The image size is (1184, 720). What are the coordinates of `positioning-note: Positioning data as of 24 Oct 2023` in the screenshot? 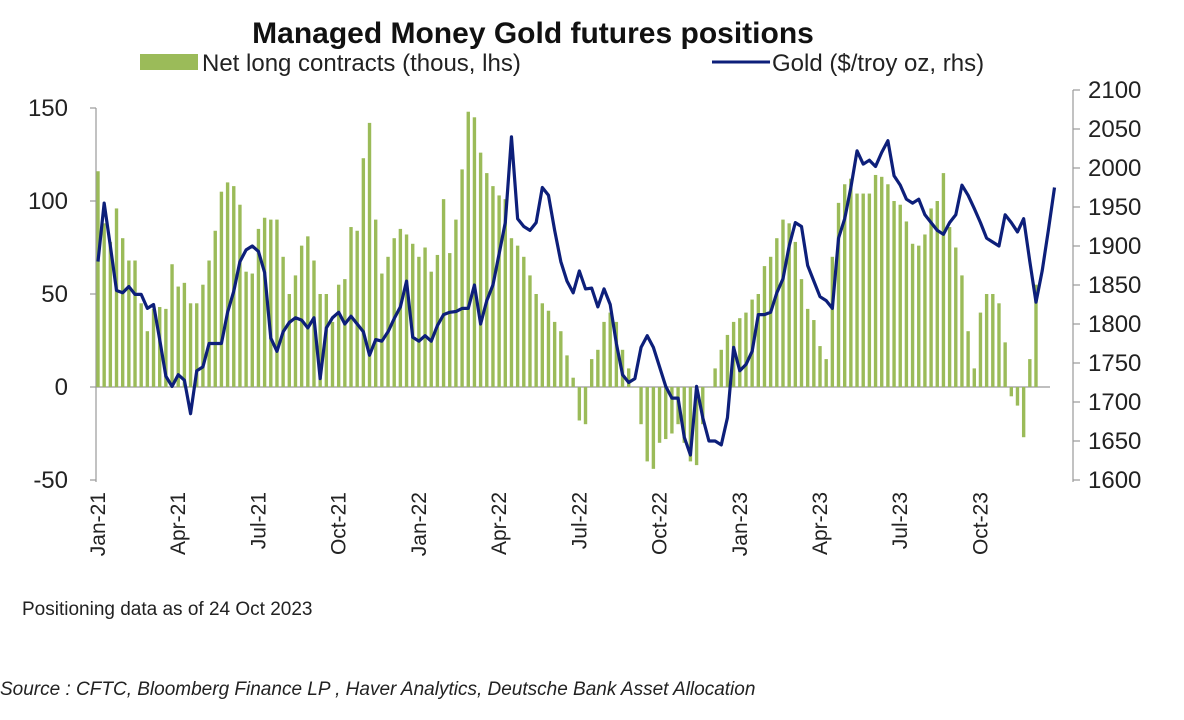 It's located at (167, 609).